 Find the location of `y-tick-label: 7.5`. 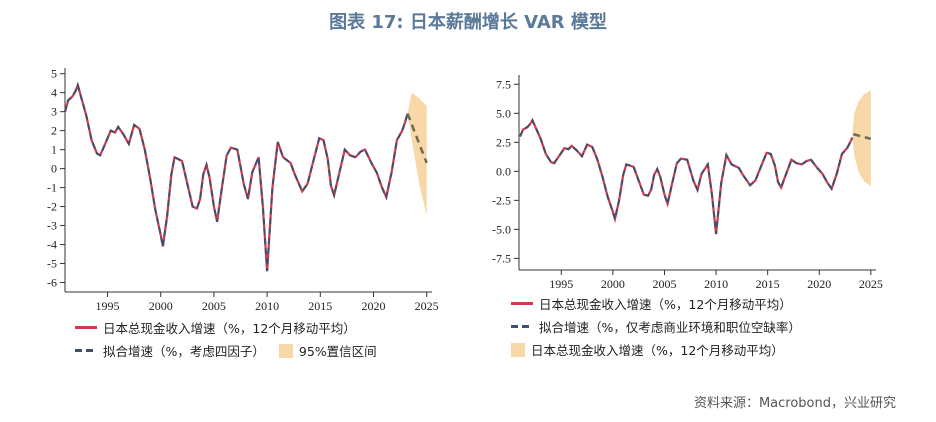

y-tick-label: 7.5 is located at coordinates (503, 84).